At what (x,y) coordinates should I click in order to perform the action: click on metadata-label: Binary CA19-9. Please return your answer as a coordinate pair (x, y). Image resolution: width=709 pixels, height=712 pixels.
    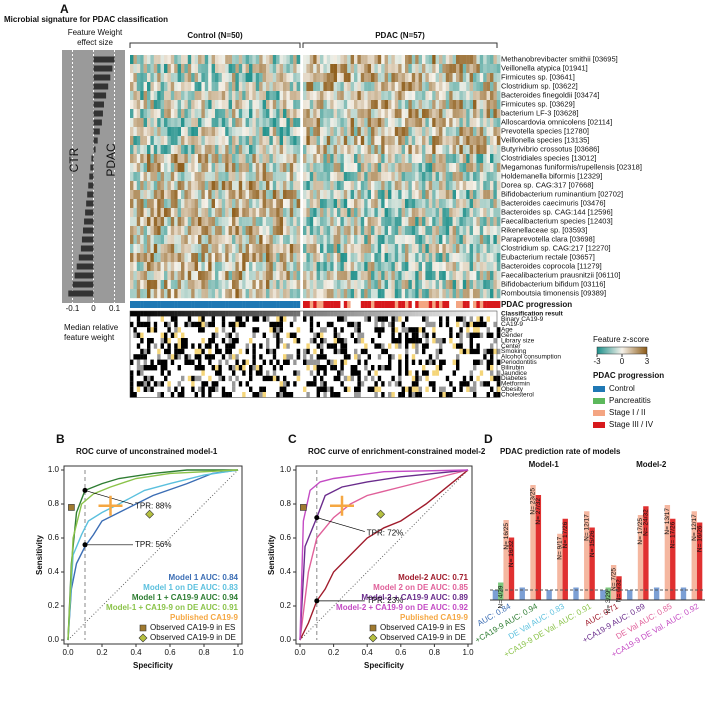
    Looking at the image, I should click on (522, 319).